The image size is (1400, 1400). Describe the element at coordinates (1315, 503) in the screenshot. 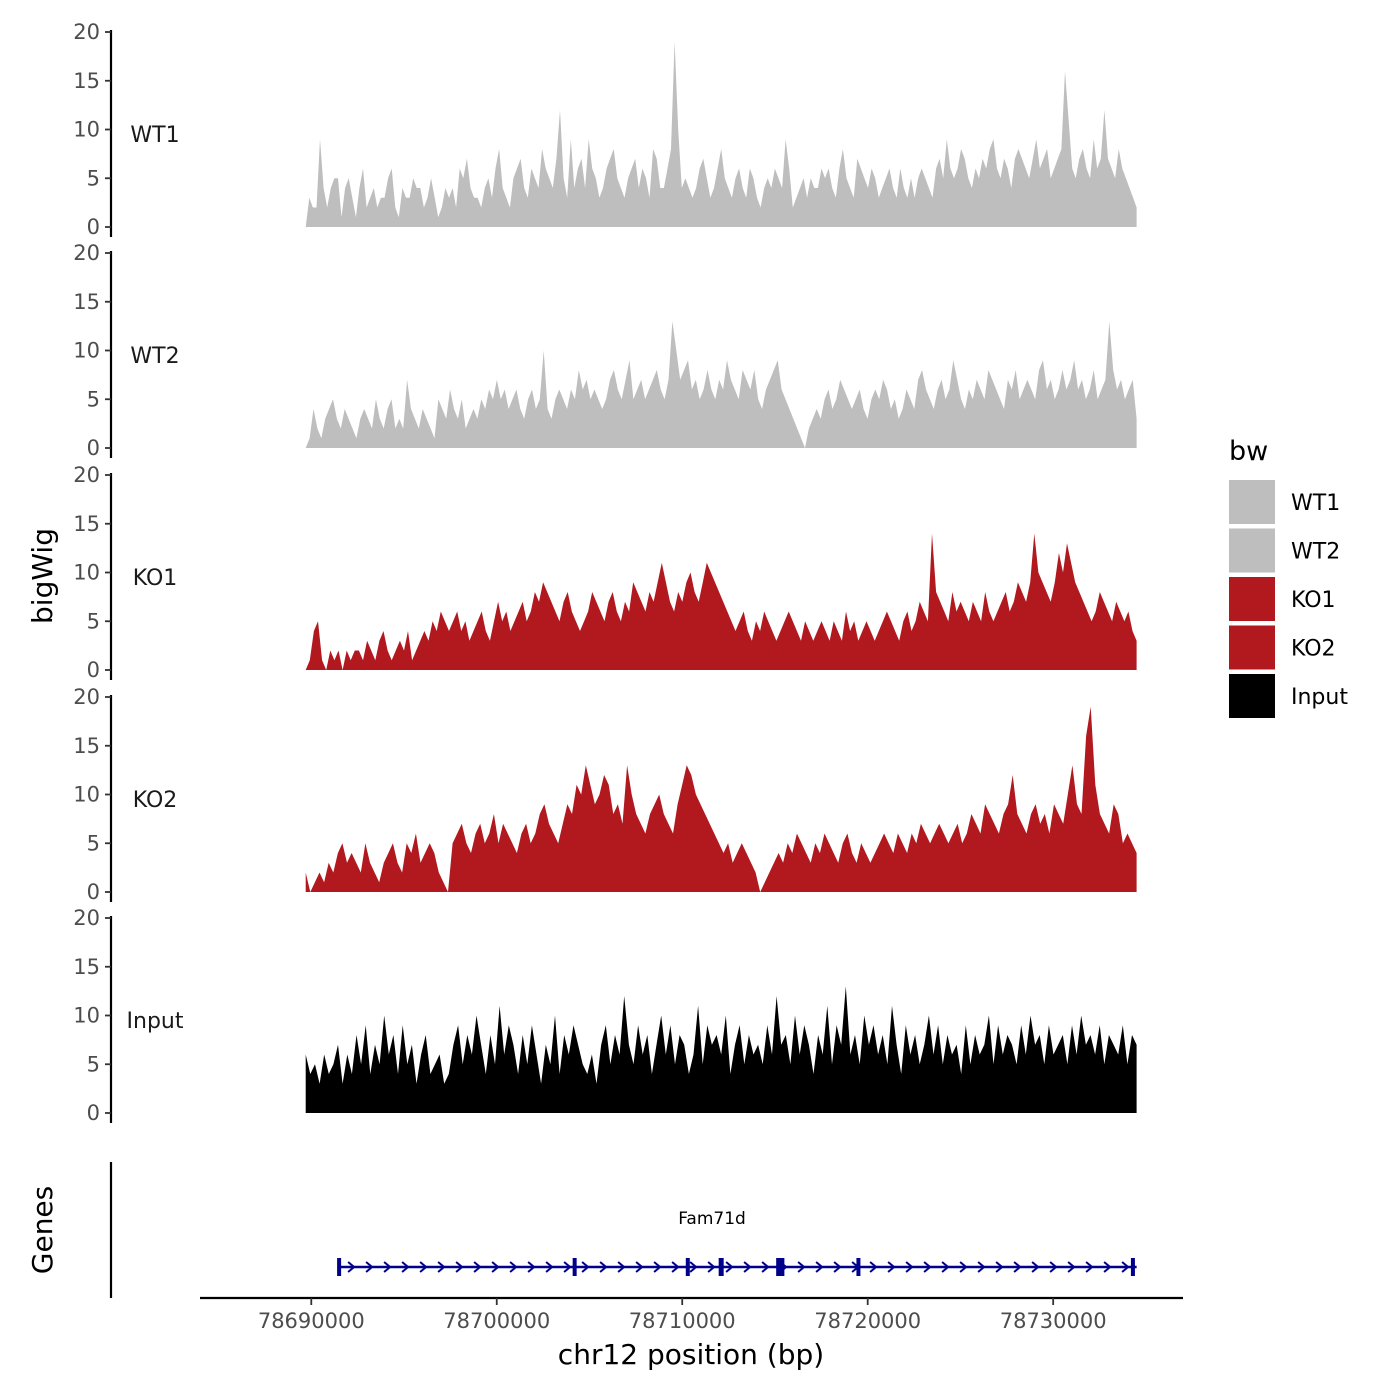

I see `legend-label-wt1: WT1` at that location.